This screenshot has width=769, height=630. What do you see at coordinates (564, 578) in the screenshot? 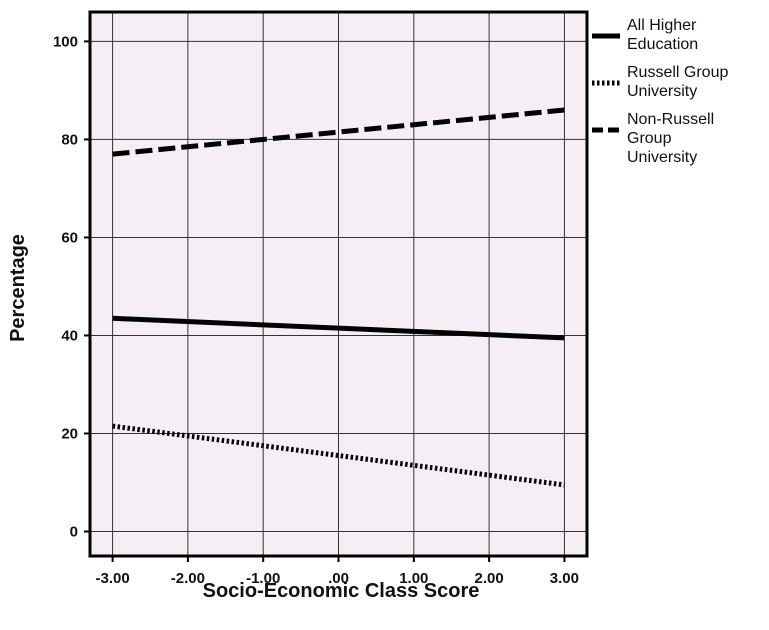
I see `x-tick-label: 3.00` at bounding box center [564, 578].